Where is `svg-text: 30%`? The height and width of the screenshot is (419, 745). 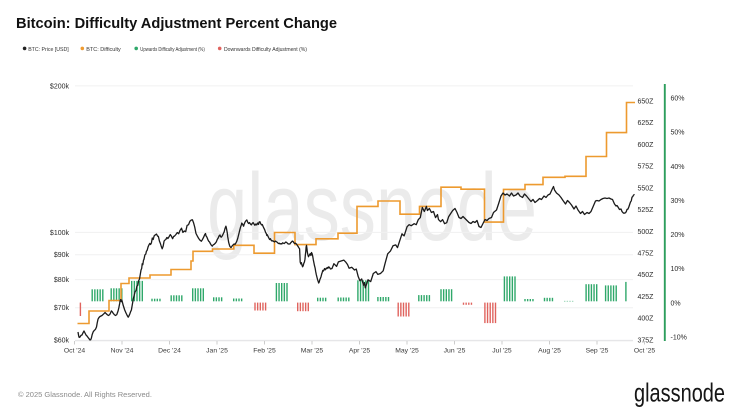 svg-text: 30% is located at coordinates (678, 201).